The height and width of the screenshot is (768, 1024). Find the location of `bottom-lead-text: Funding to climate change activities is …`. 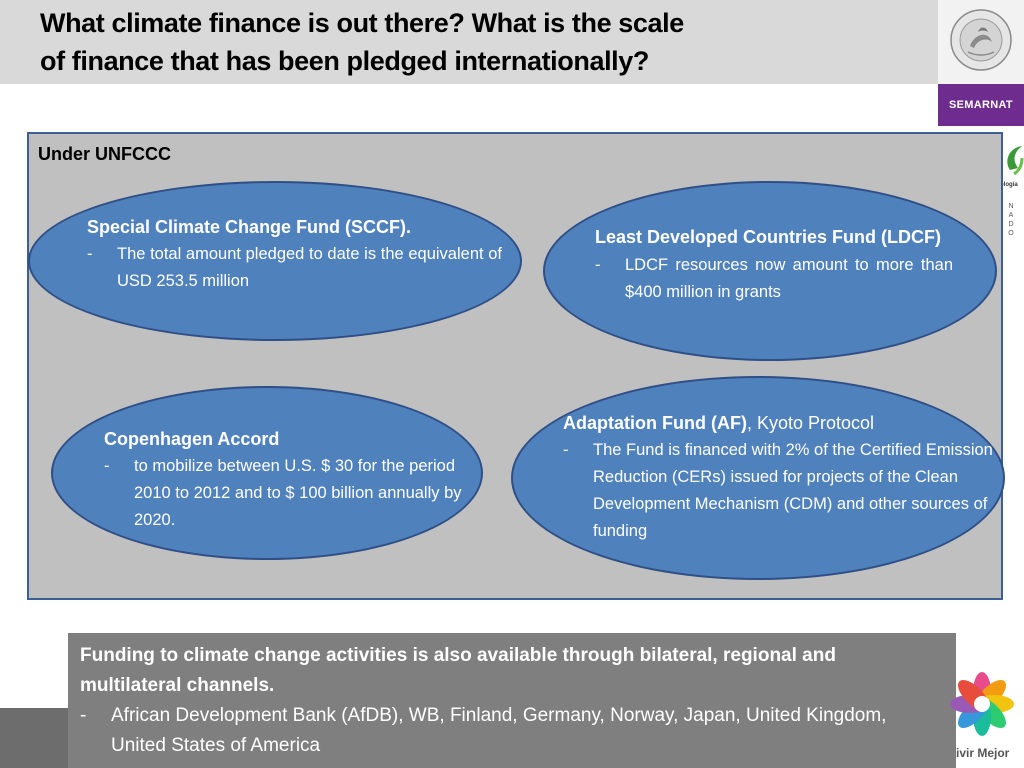

bottom-lead-text: Funding to climate change activities is … is located at coordinates (458, 670).